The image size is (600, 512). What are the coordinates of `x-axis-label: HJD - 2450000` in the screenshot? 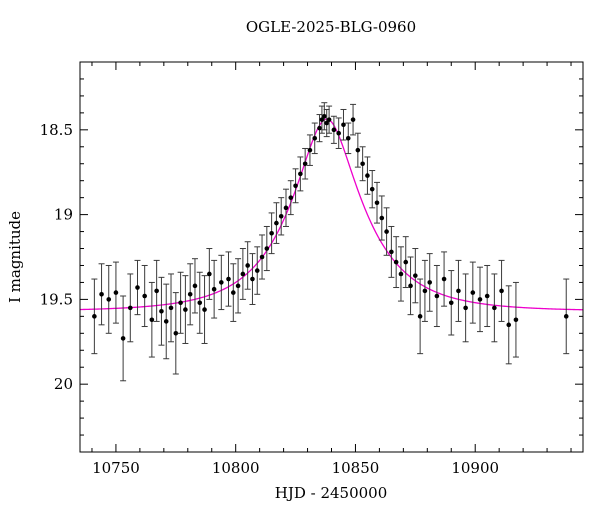 It's located at (331, 493).